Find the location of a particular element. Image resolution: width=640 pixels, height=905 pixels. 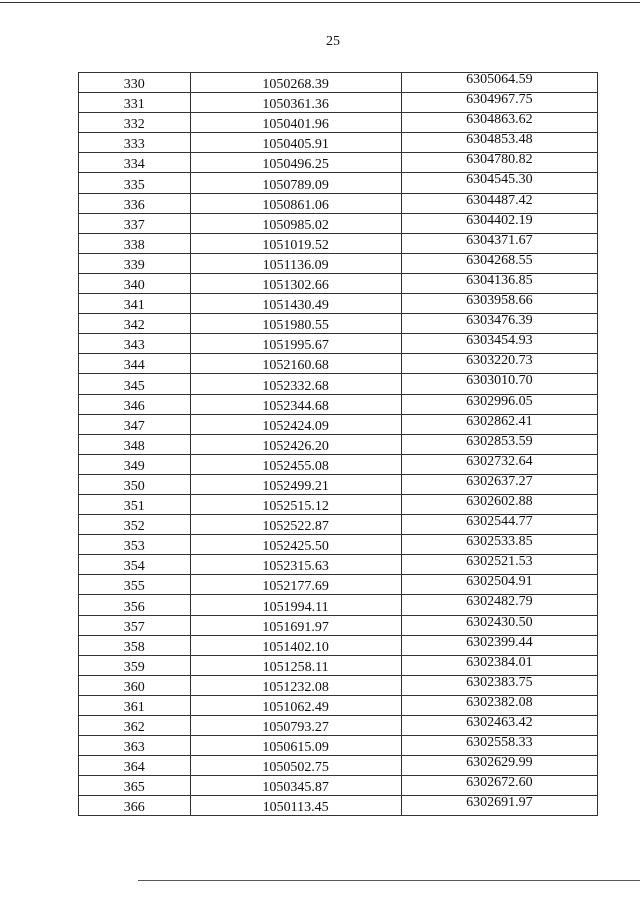

x-coordinate-cell: 1052344.68 is located at coordinates (295, 404).